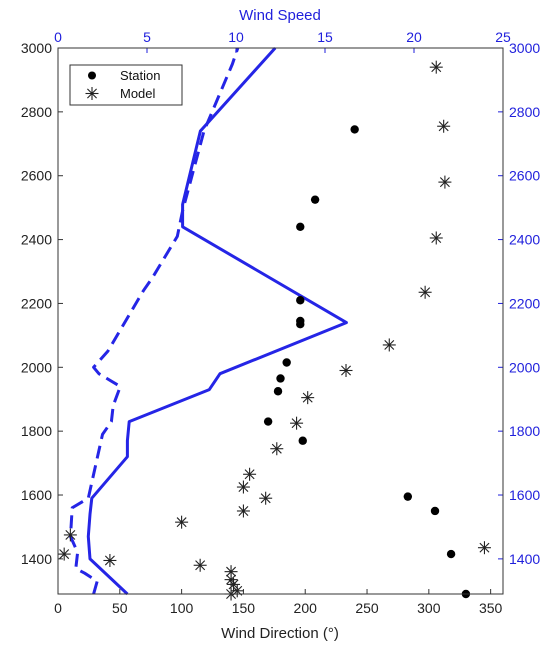  I want to click on right-tick-label: 3000, so click(524, 48).